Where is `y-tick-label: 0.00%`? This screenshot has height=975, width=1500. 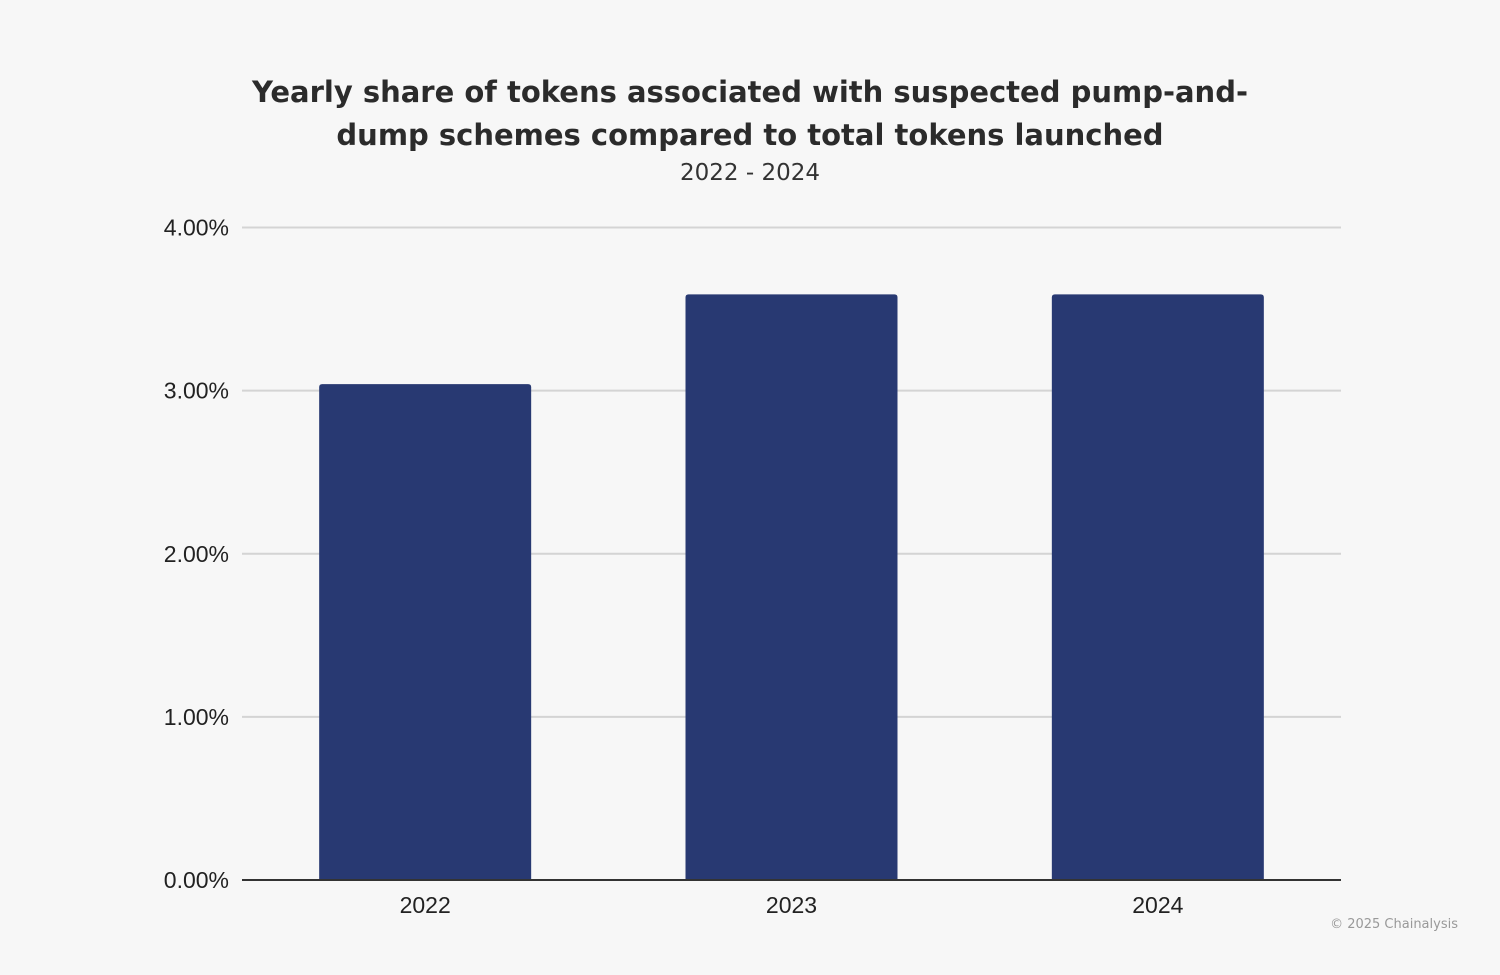 y-tick-label: 0.00% is located at coordinates (196, 880).